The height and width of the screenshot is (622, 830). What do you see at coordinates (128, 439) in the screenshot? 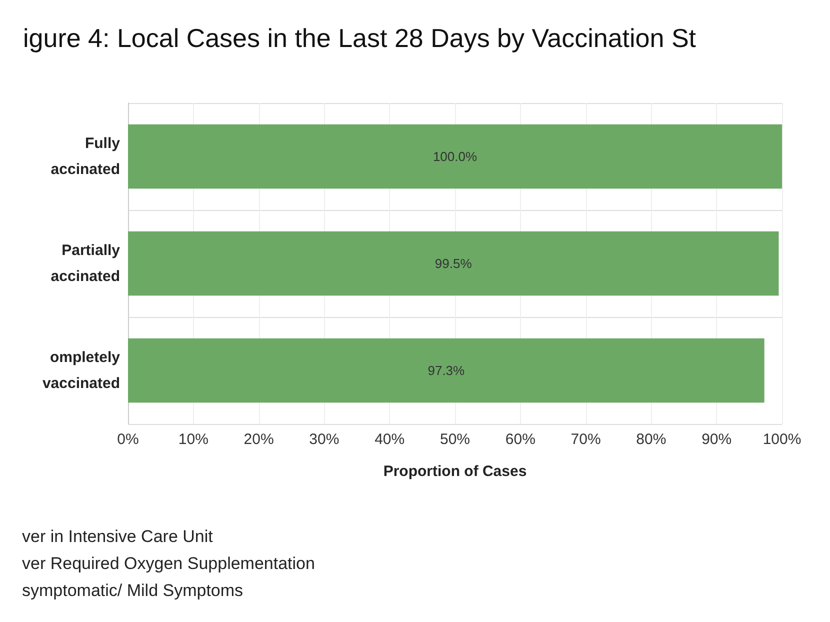
I see `x-tick-label: 0%` at bounding box center [128, 439].